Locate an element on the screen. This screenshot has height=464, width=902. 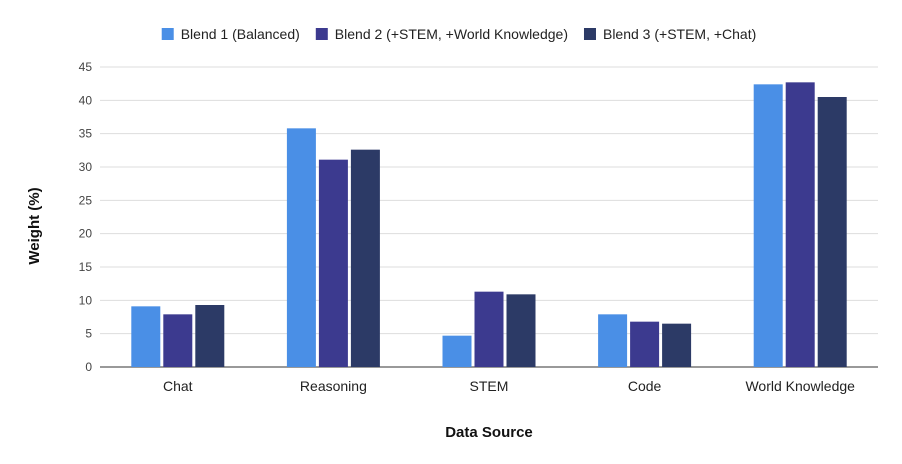
x-tick-label: Chat is located at coordinates (178, 386).